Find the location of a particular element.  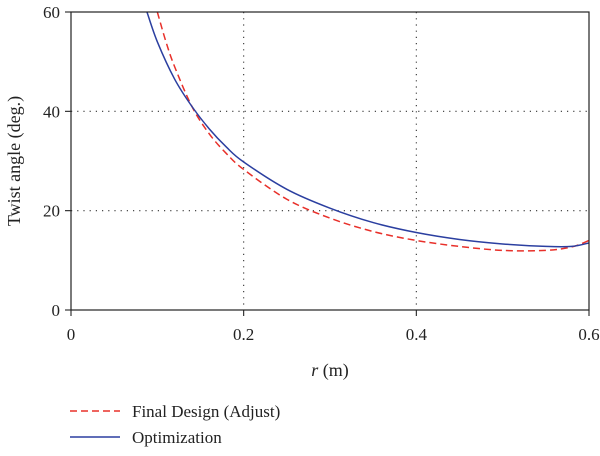

x-axis-label: r (m) is located at coordinates (330, 370).